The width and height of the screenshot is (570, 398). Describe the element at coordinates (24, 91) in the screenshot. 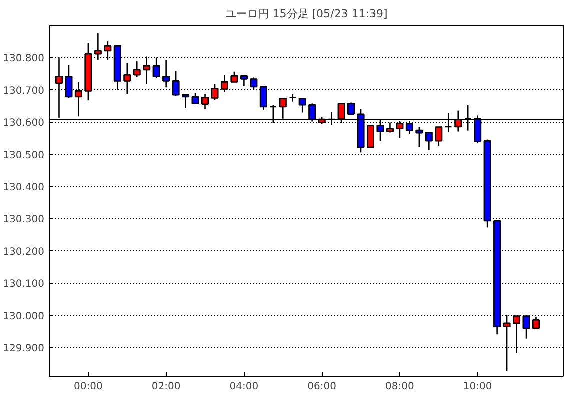

I see `y-tick-label: 130.700` at that location.